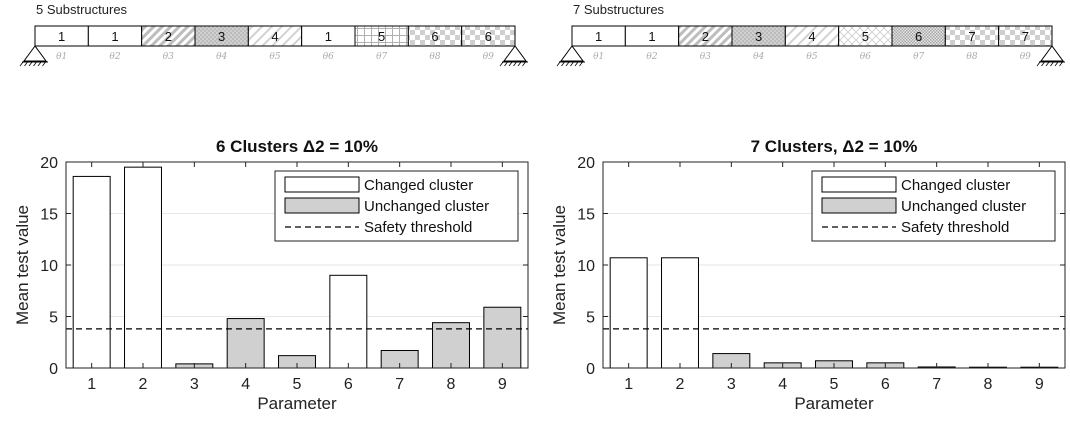 The height and width of the screenshot is (429, 1070). What do you see at coordinates (834, 146) in the screenshot?
I see `chart-title: 7 Clusters, Δ2 = 10%` at bounding box center [834, 146].